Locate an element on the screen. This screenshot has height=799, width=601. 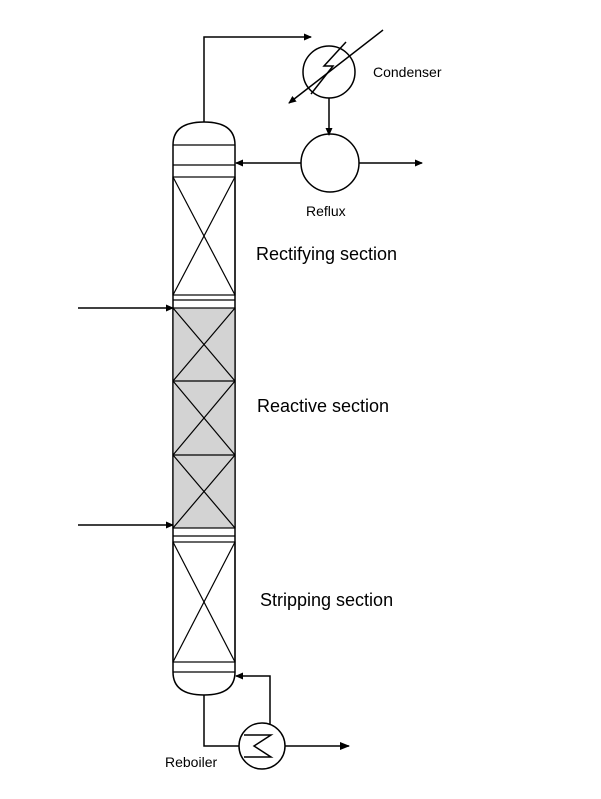
distillation-column is located at coordinates (204, 408).